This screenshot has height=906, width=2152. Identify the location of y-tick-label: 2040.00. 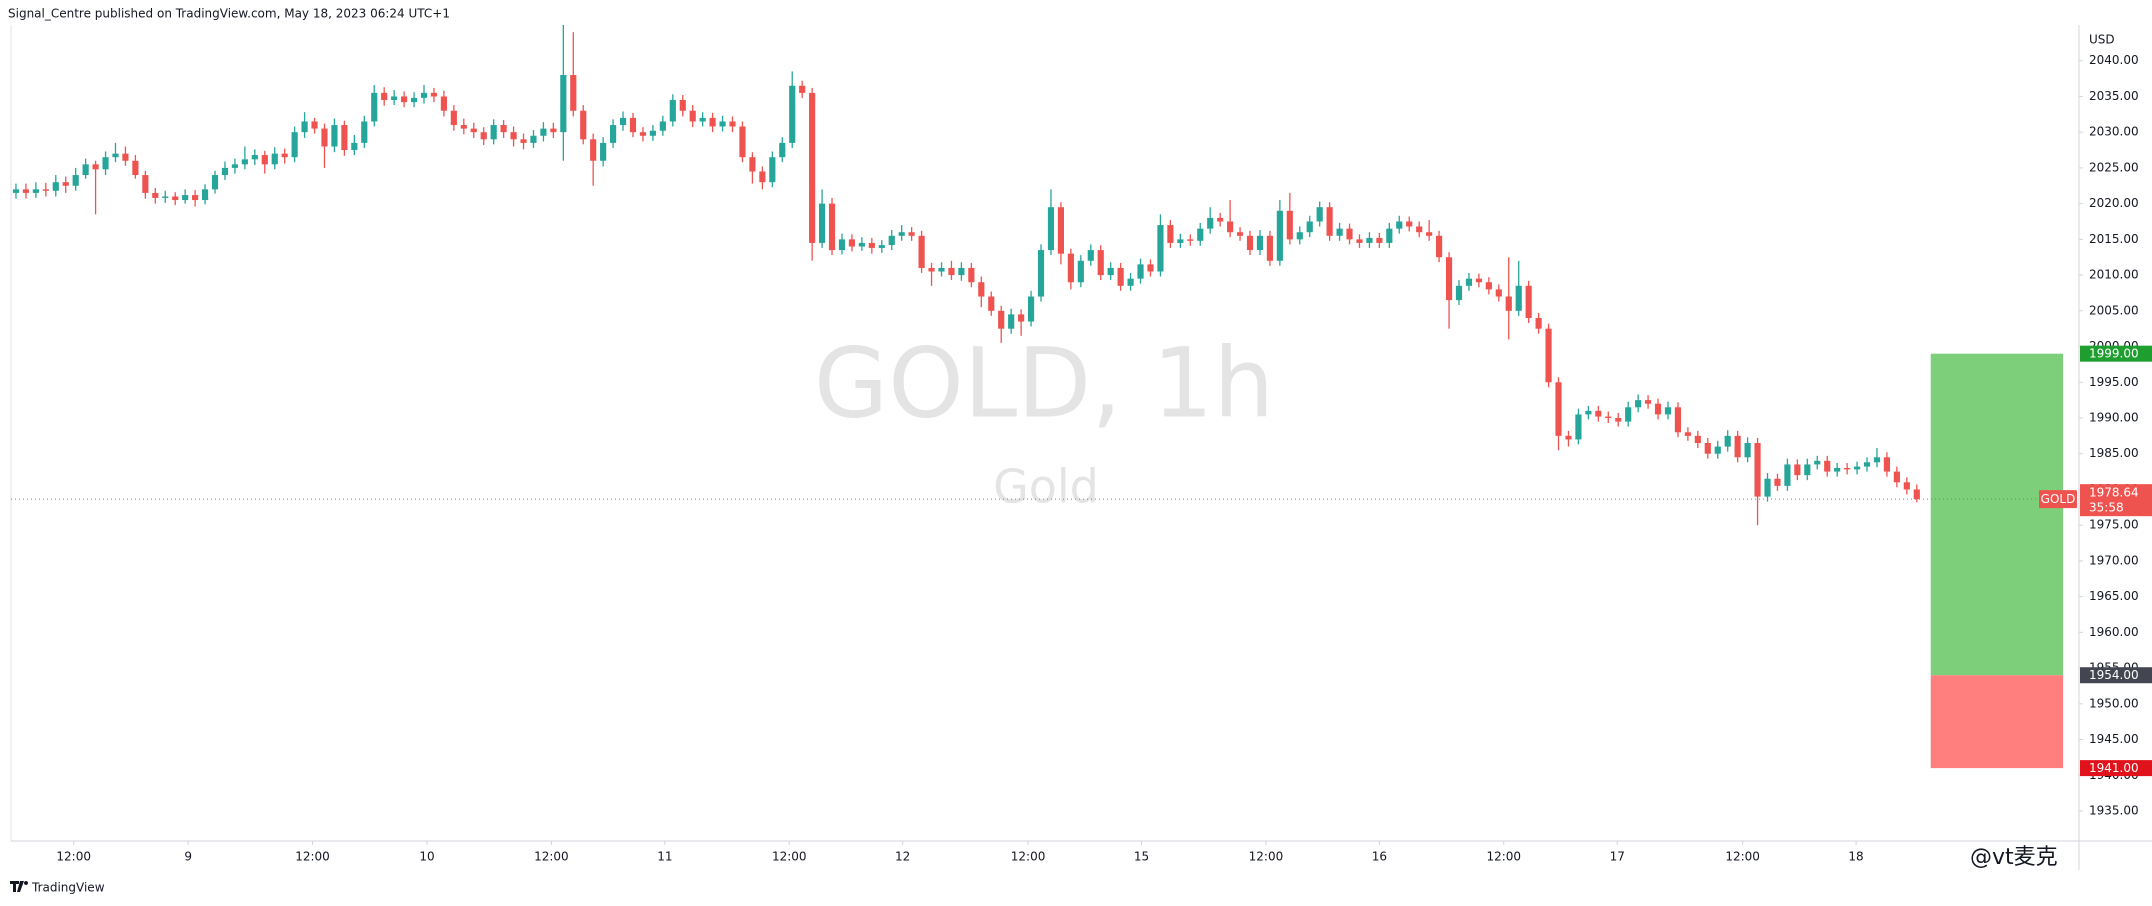
(2114, 60).